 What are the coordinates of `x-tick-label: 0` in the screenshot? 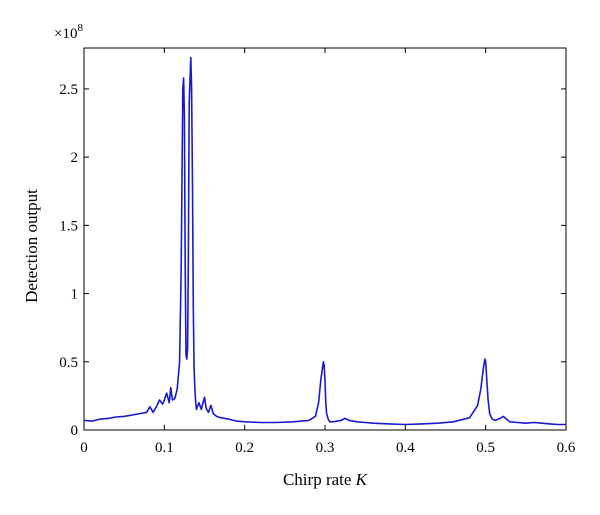 It's located at (84, 448).